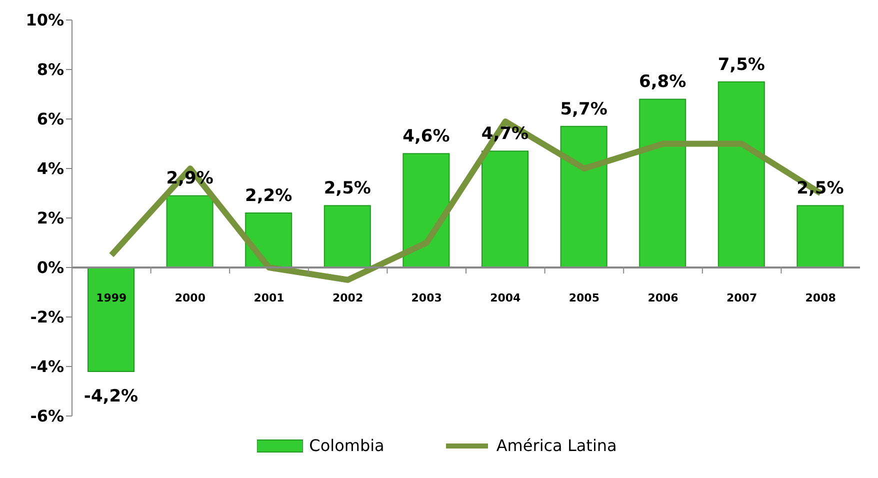 The image size is (878, 478). What do you see at coordinates (663, 298) in the screenshot?
I see `x-tick-label: 2006` at bounding box center [663, 298].